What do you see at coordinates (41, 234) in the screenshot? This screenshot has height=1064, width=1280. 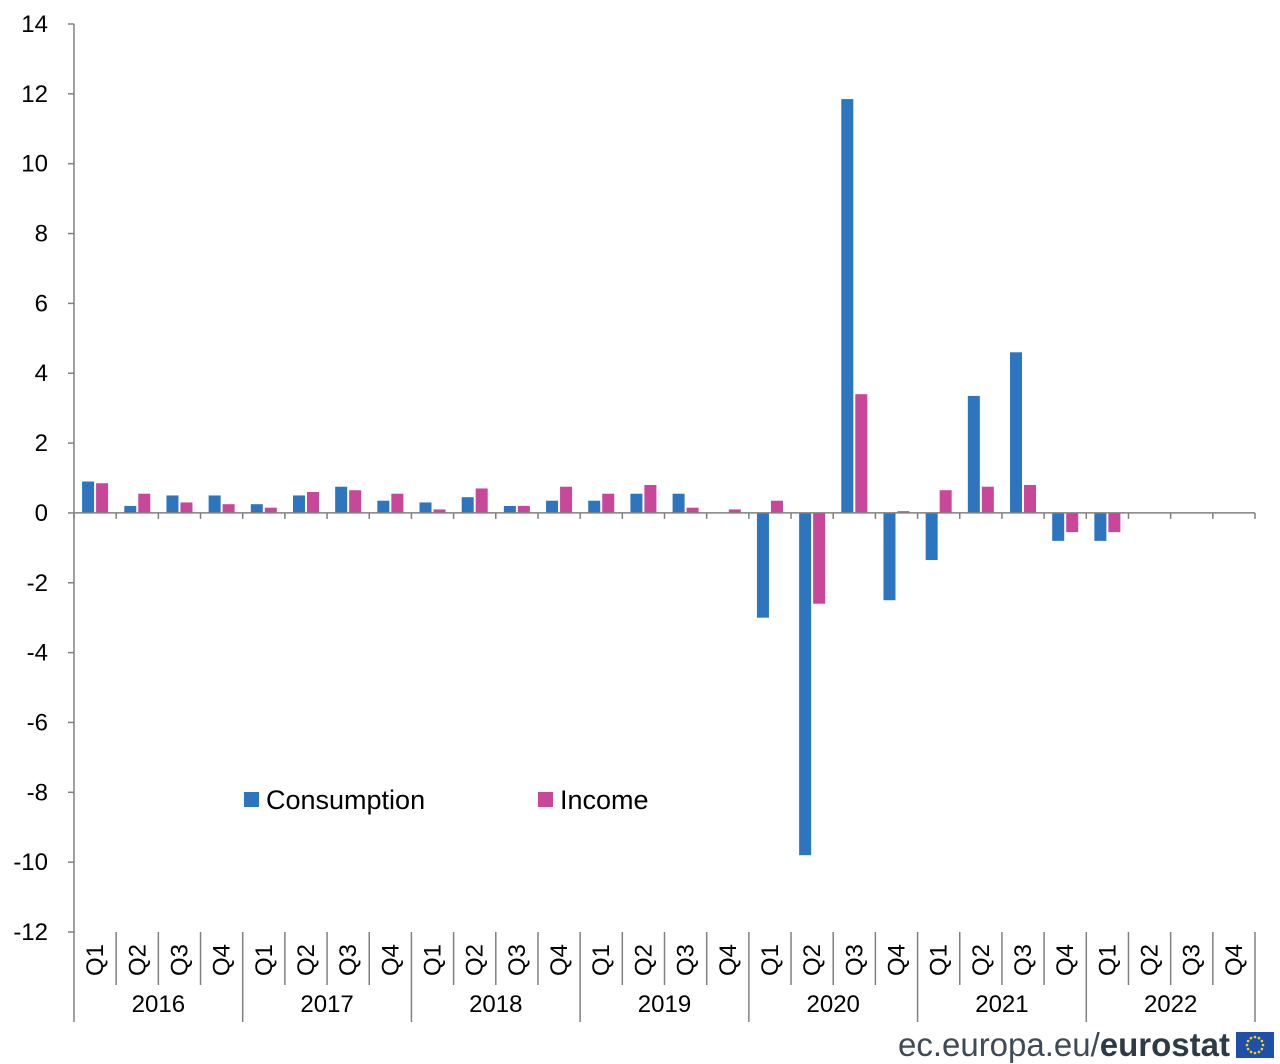 I see `y-tick-label: 8` at bounding box center [41, 234].